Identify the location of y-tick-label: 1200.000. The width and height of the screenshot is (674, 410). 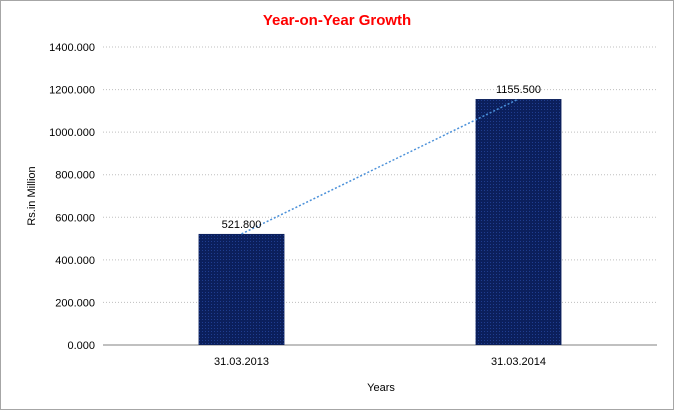
(72, 91).